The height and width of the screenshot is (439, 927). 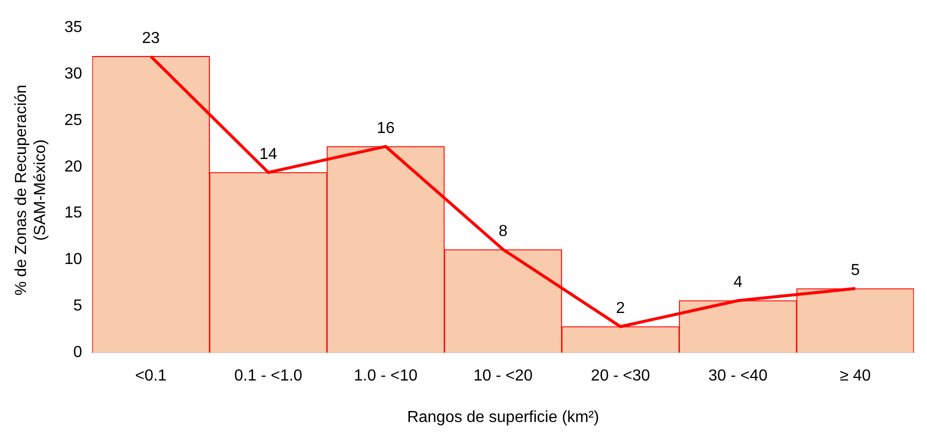 I want to click on x-tick-label: <0.1, so click(x=151, y=376).